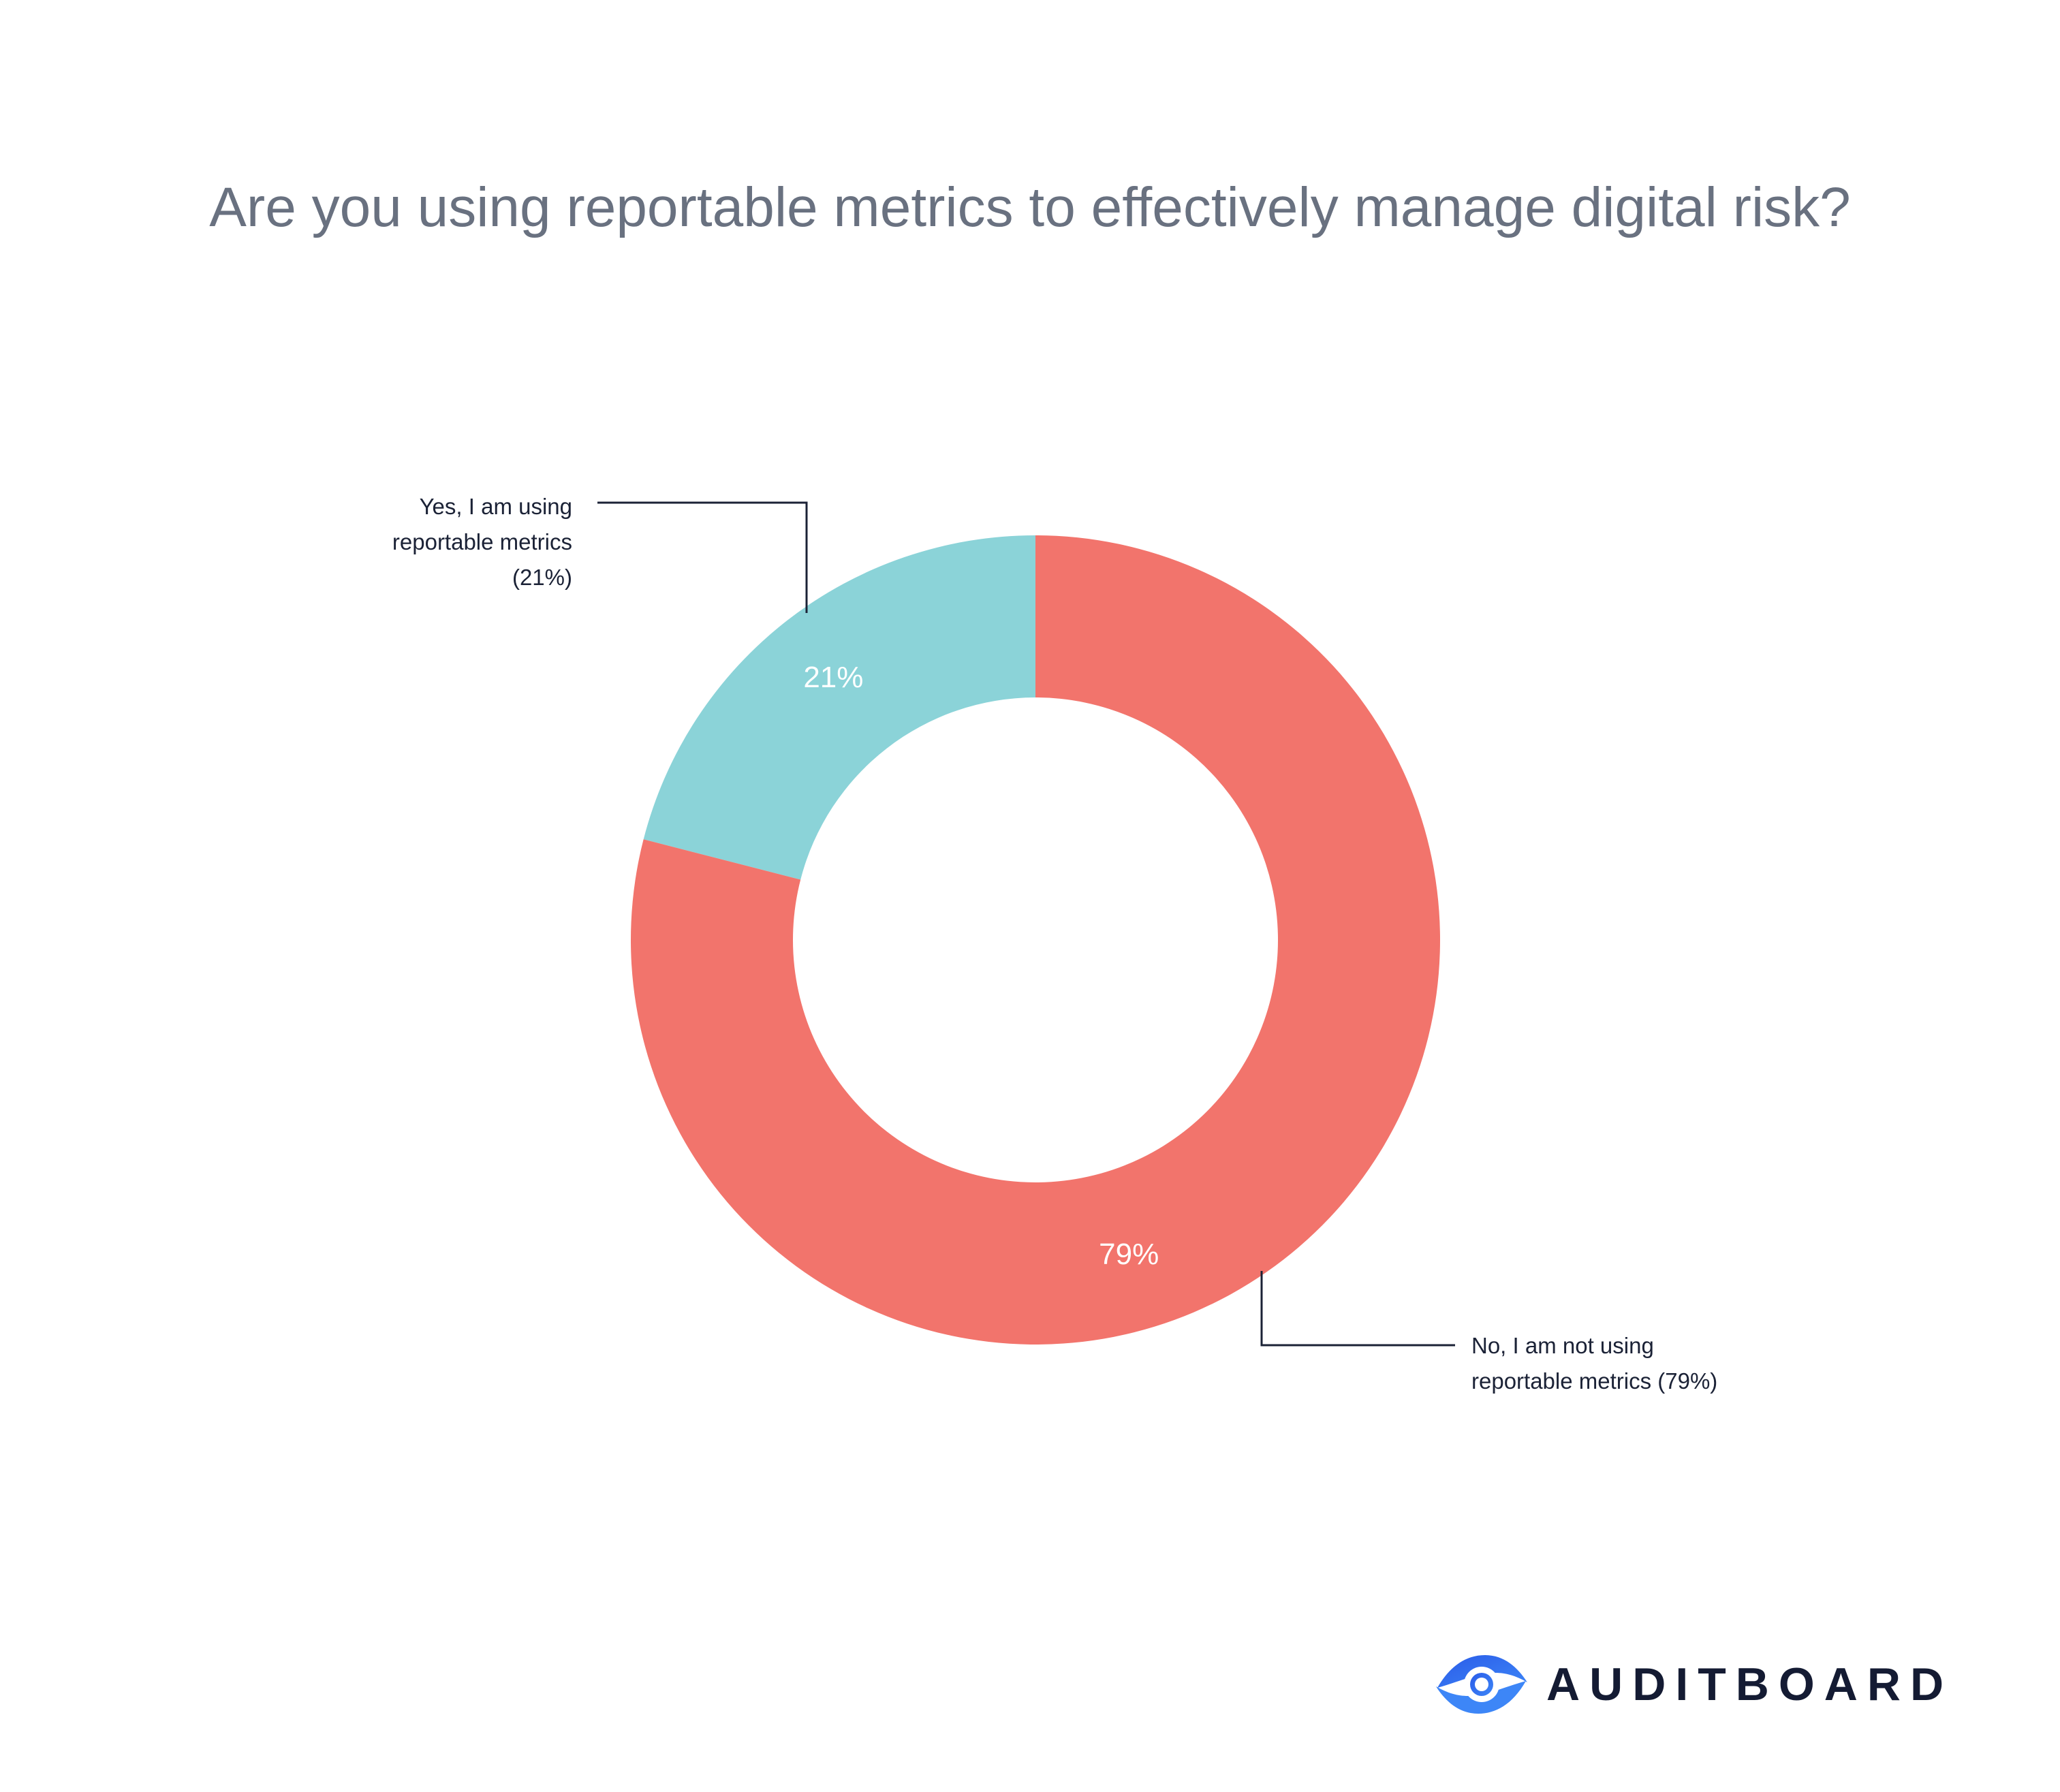  I want to click on brand-logo: AUDITBOARD, so click(1692, 1684).